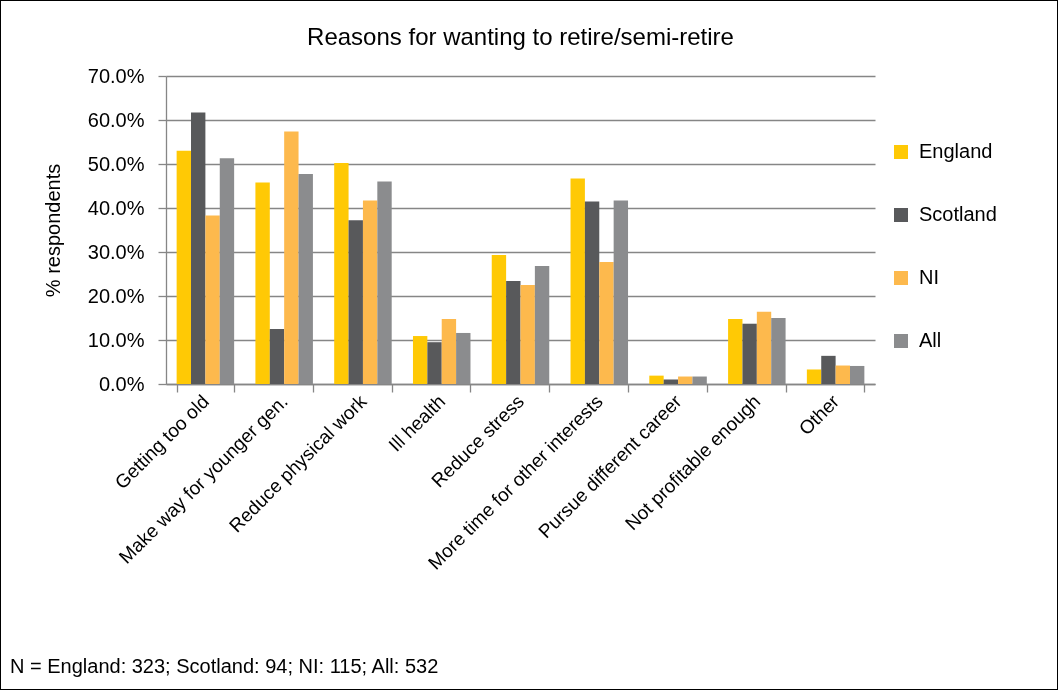  Describe the element at coordinates (116, 119) in the screenshot. I see `y-tick-label: 60.0%` at that location.